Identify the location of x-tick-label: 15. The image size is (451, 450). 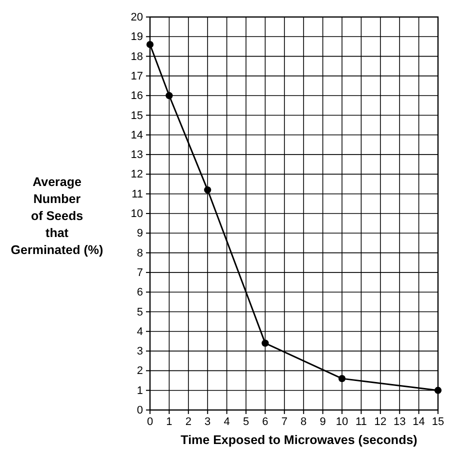
(438, 422).